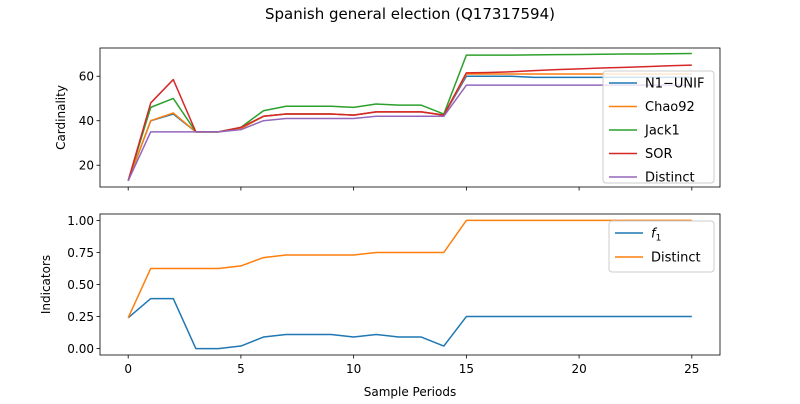 The height and width of the screenshot is (404, 800). I want to click on legend-label: SOR, so click(659, 154).